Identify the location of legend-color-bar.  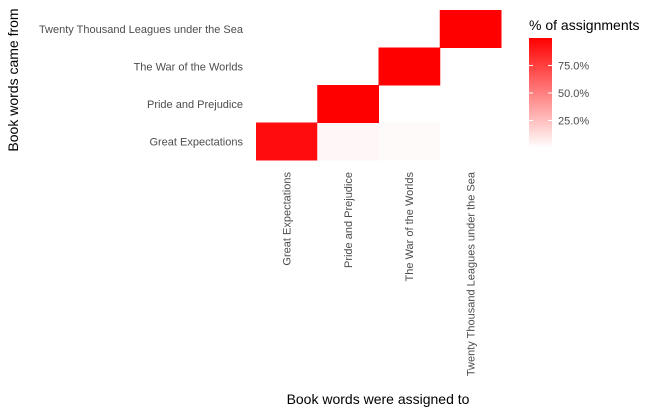
(540, 93).